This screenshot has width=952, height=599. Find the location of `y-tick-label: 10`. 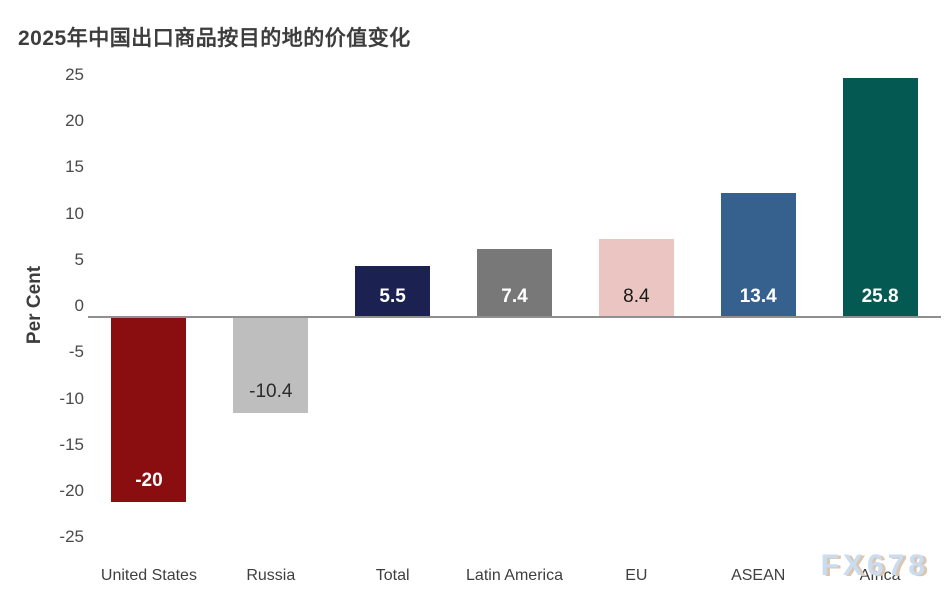

y-tick-label: 10 is located at coordinates (74, 213).